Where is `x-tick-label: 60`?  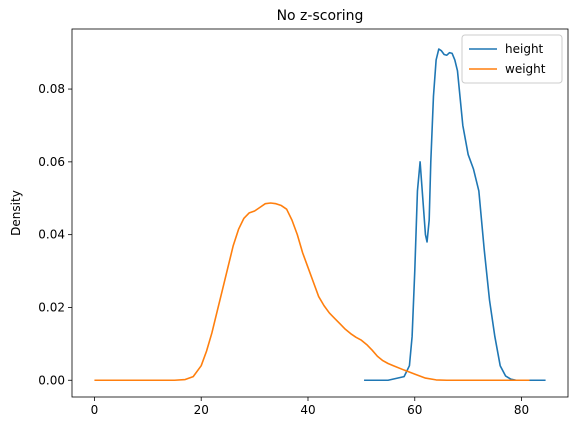 x-tick-label: 60 is located at coordinates (414, 410).